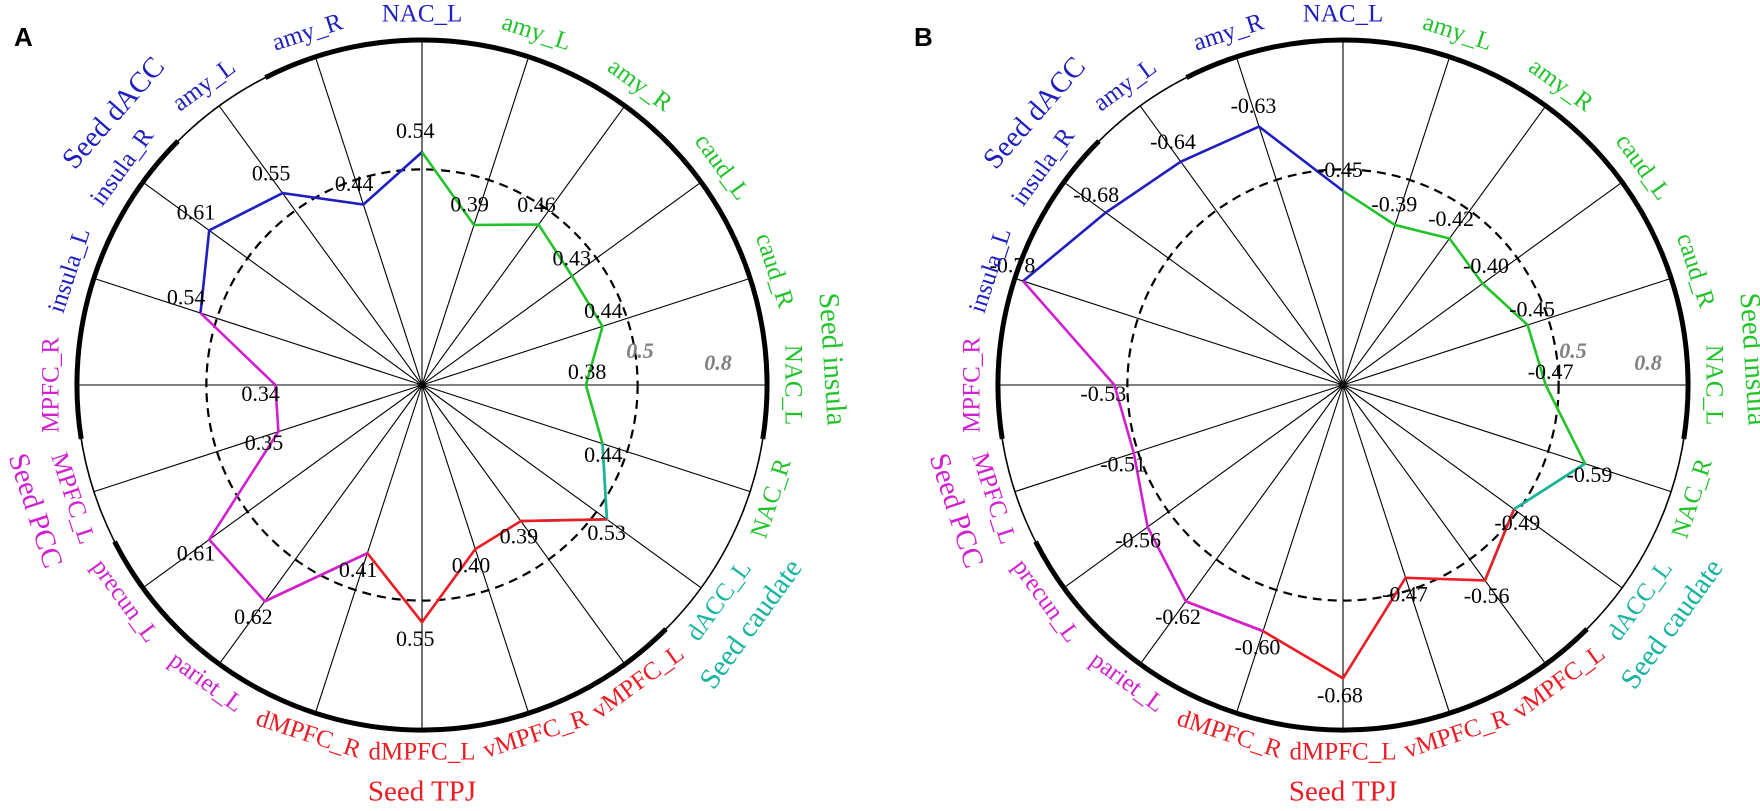 Image resolution: width=1760 pixels, height=811 pixels. Describe the element at coordinates (471, 565) in the screenshot. I see `data-label: 0.40` at that location.